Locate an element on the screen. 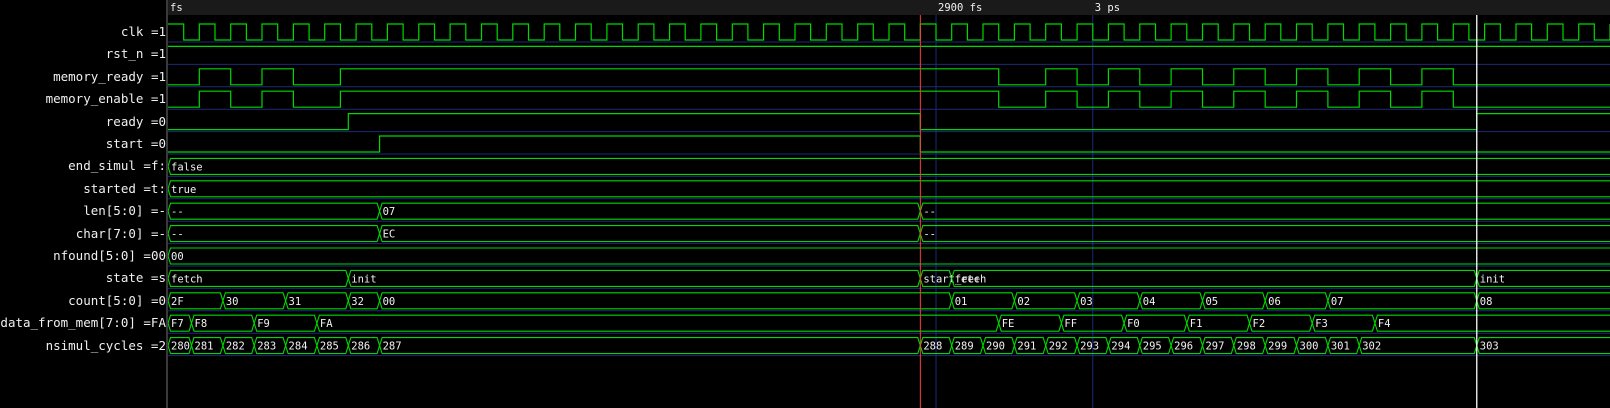 The height and width of the screenshot is (408, 1610). bus-value: 287 is located at coordinates (392, 347).